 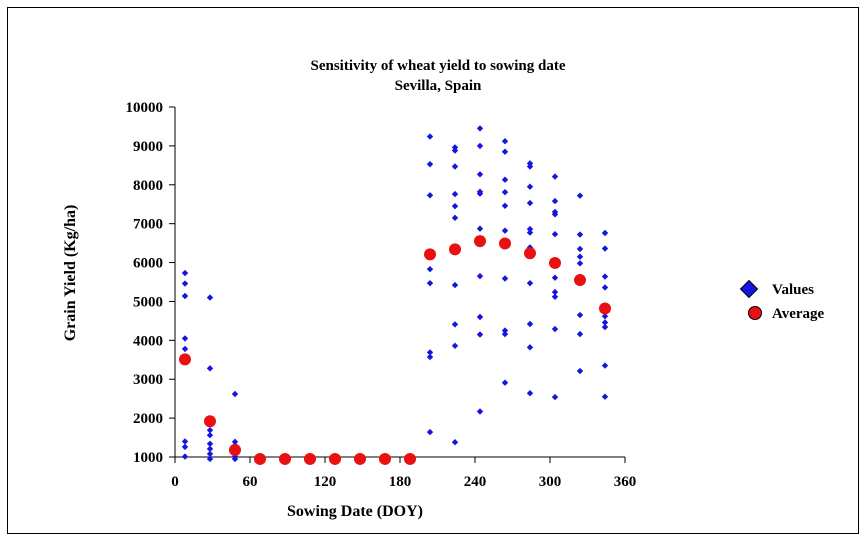 What do you see at coordinates (625, 482) in the screenshot?
I see `x-tick-label: 360` at bounding box center [625, 482].